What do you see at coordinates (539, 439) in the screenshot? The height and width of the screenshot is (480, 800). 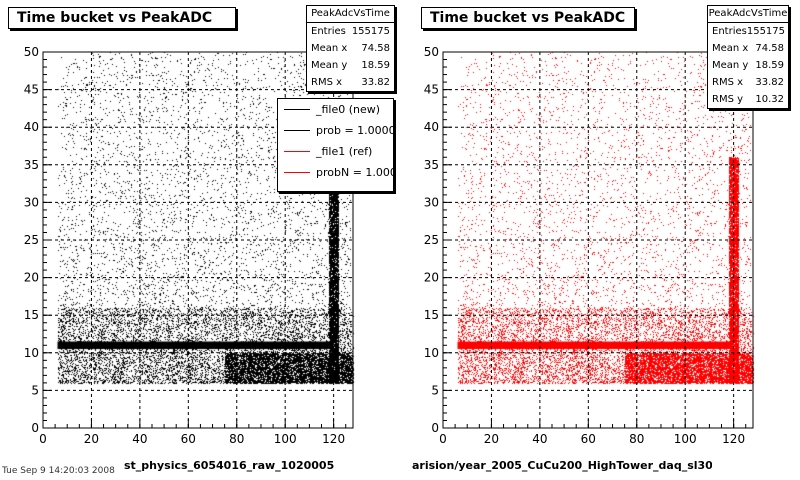 I see `right-x-tick-label-2: 40` at bounding box center [539, 439].